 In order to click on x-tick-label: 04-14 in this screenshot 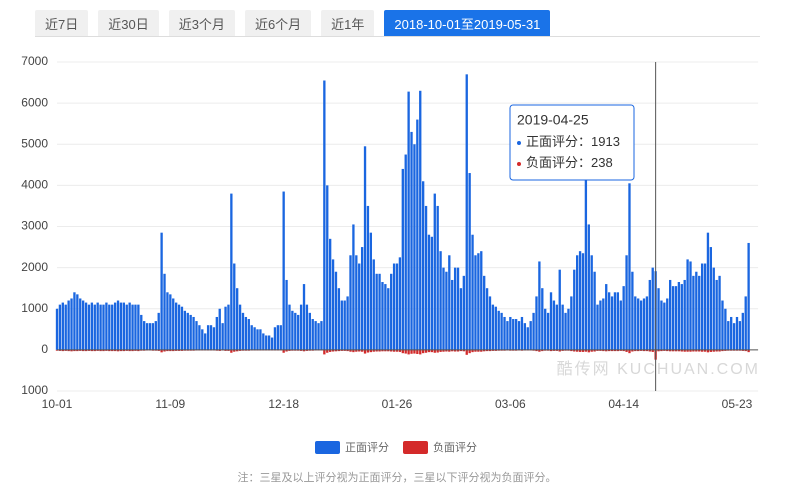, I will do `click(623, 404)`.